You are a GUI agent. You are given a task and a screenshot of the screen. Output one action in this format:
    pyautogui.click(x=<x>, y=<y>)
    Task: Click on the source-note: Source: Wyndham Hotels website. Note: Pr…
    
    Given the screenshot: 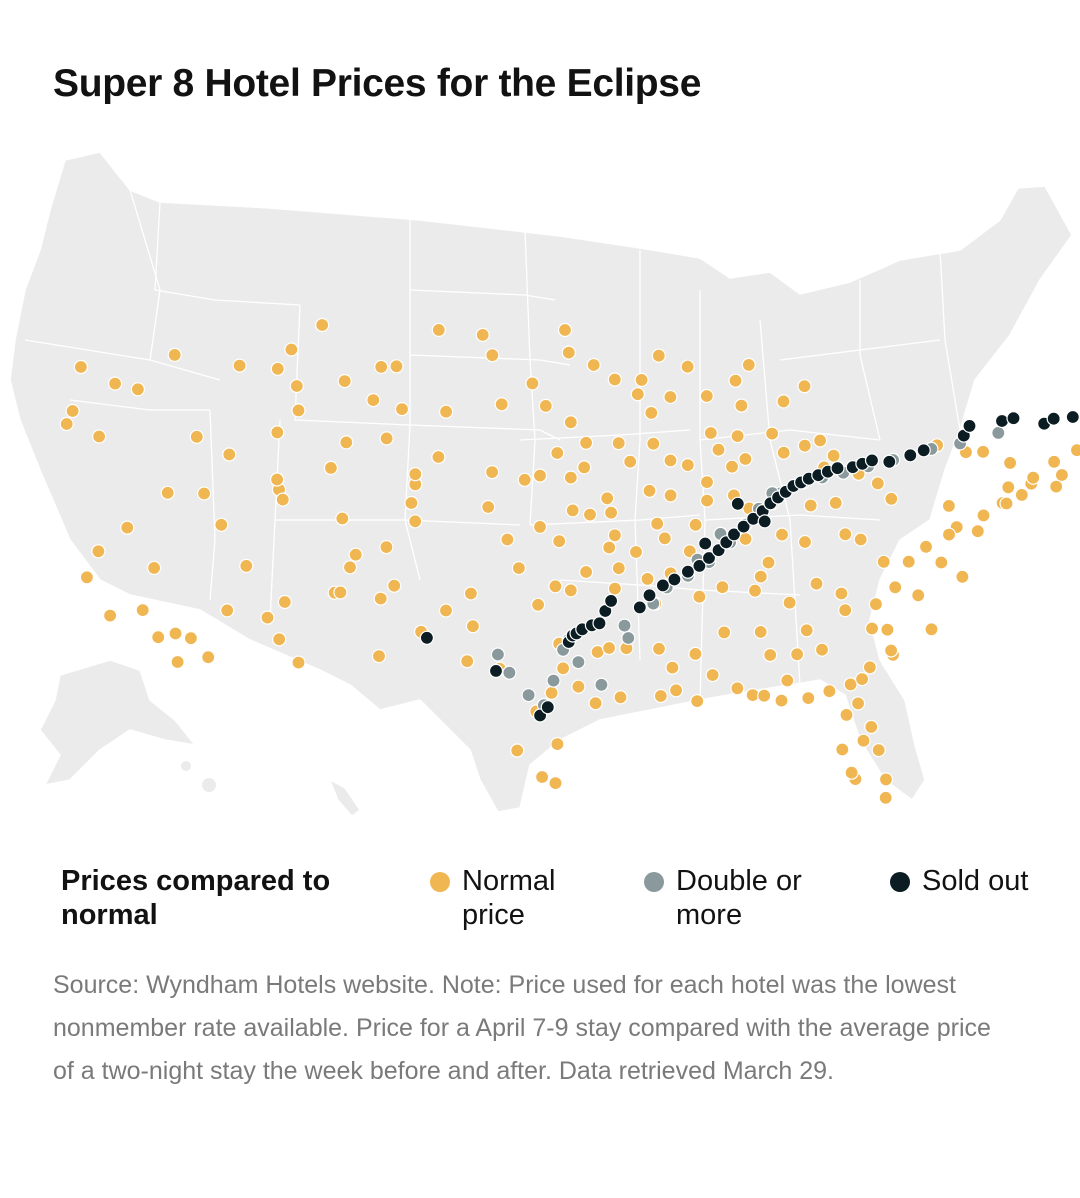 What is the action you would take?
    pyautogui.click(x=522, y=1028)
    